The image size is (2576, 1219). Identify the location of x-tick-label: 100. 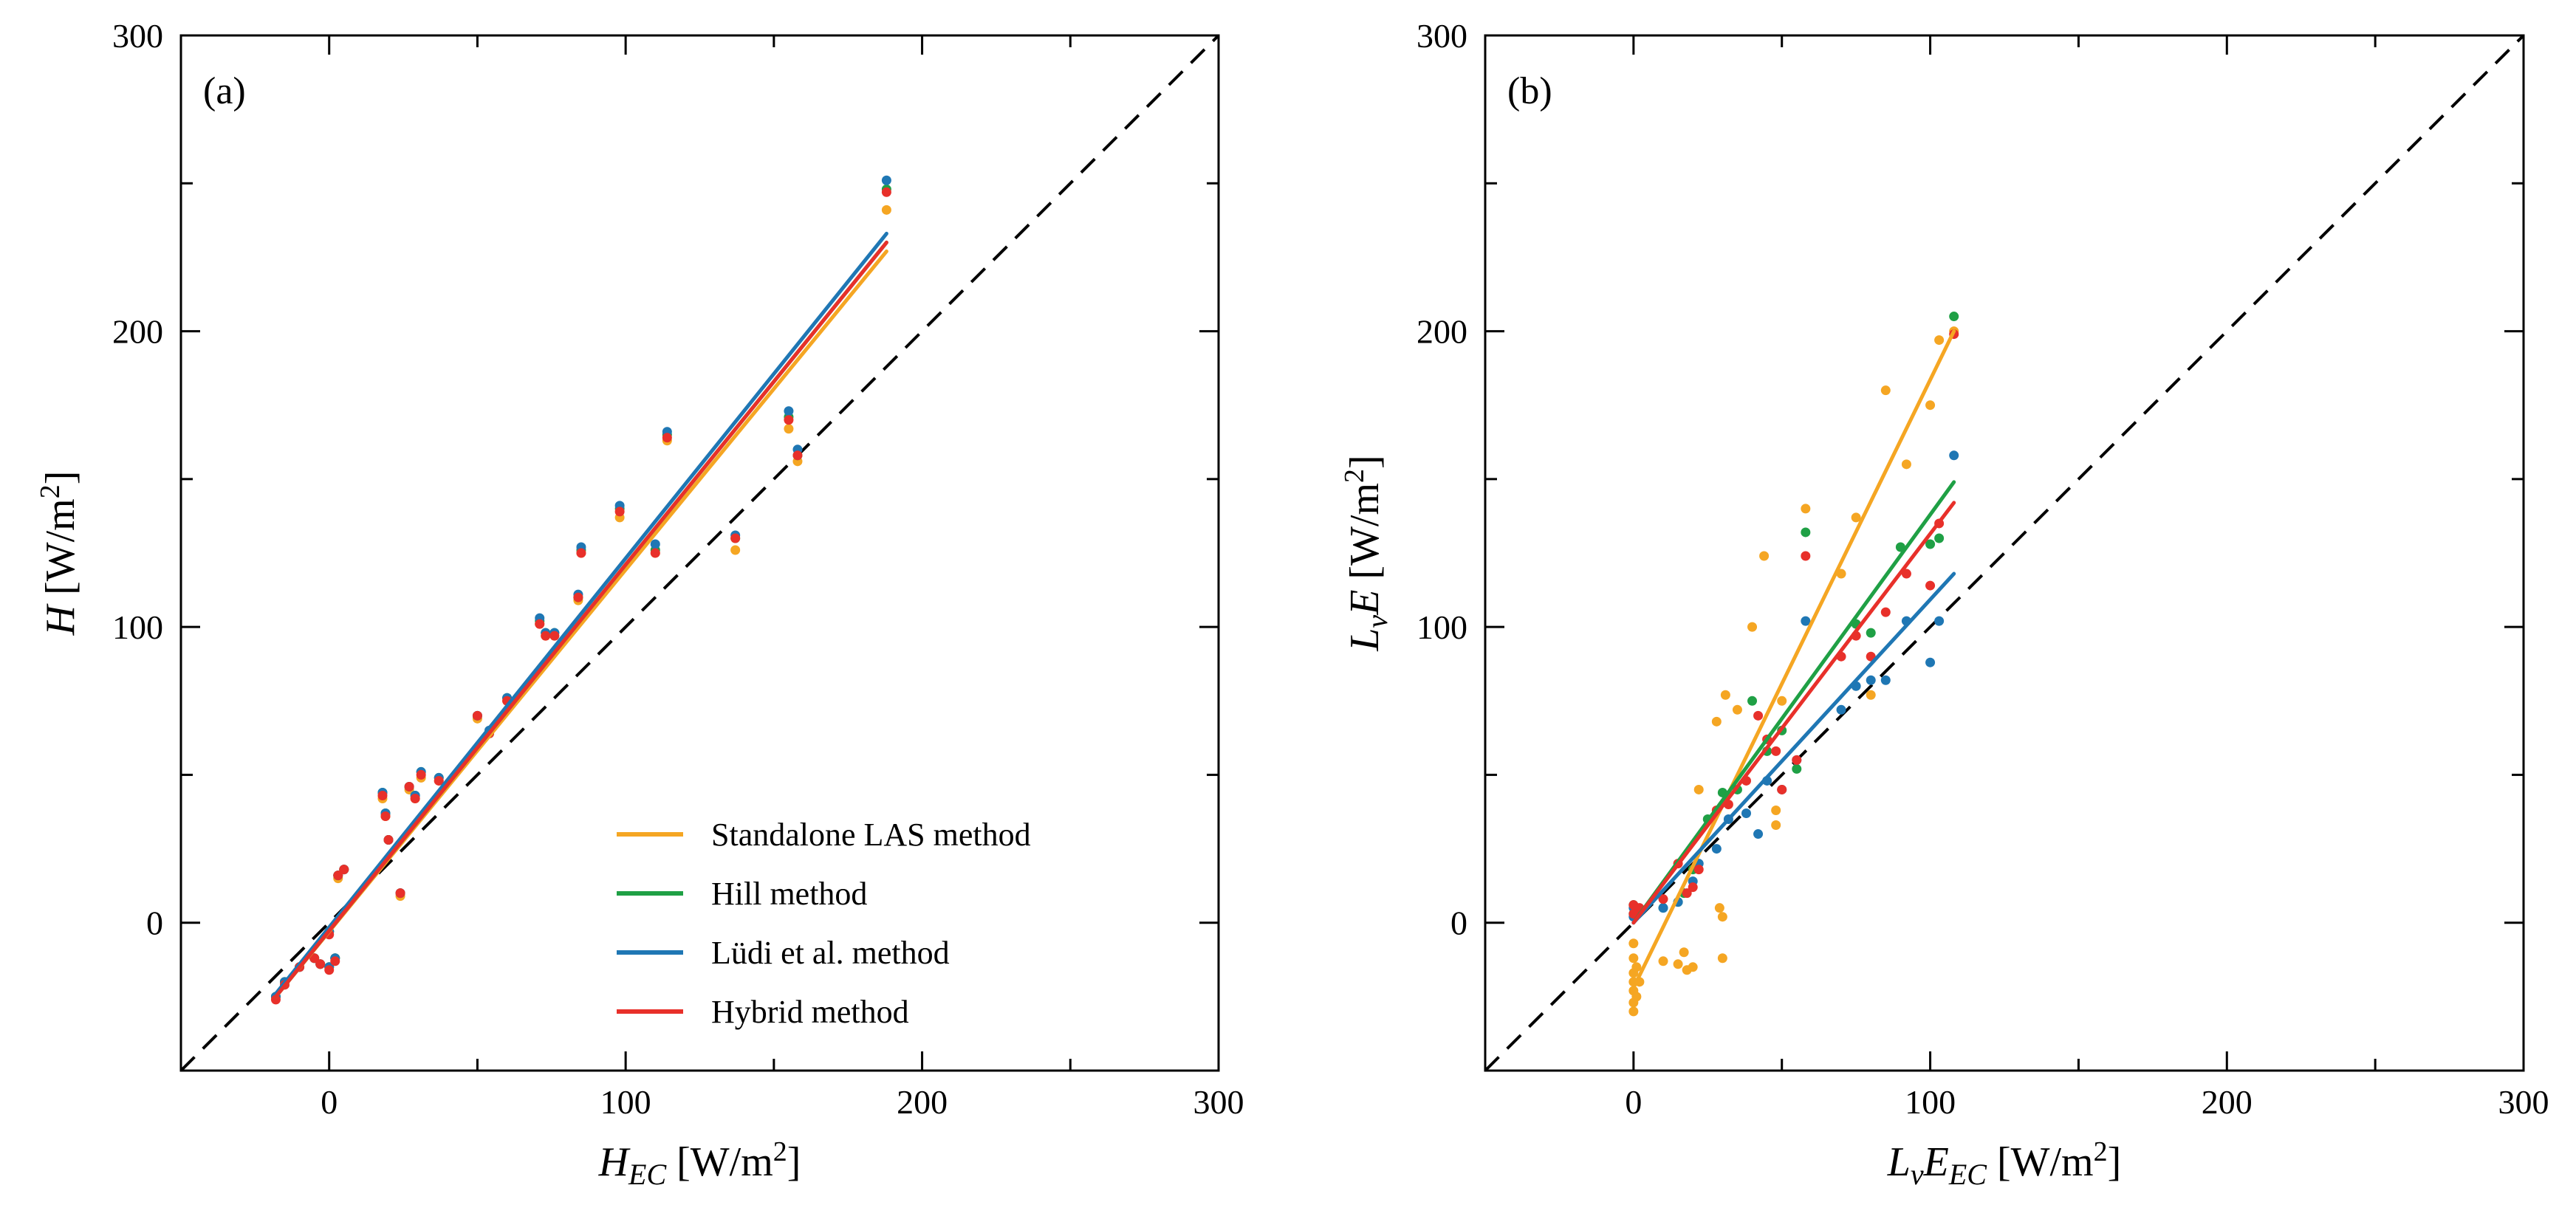
(625, 1102).